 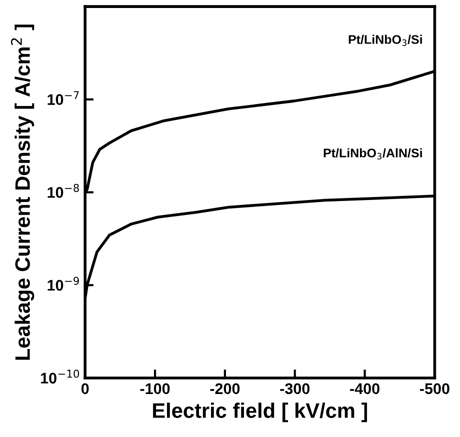 What do you see at coordinates (225, 388) in the screenshot?
I see `x-tick-label: -200` at bounding box center [225, 388].